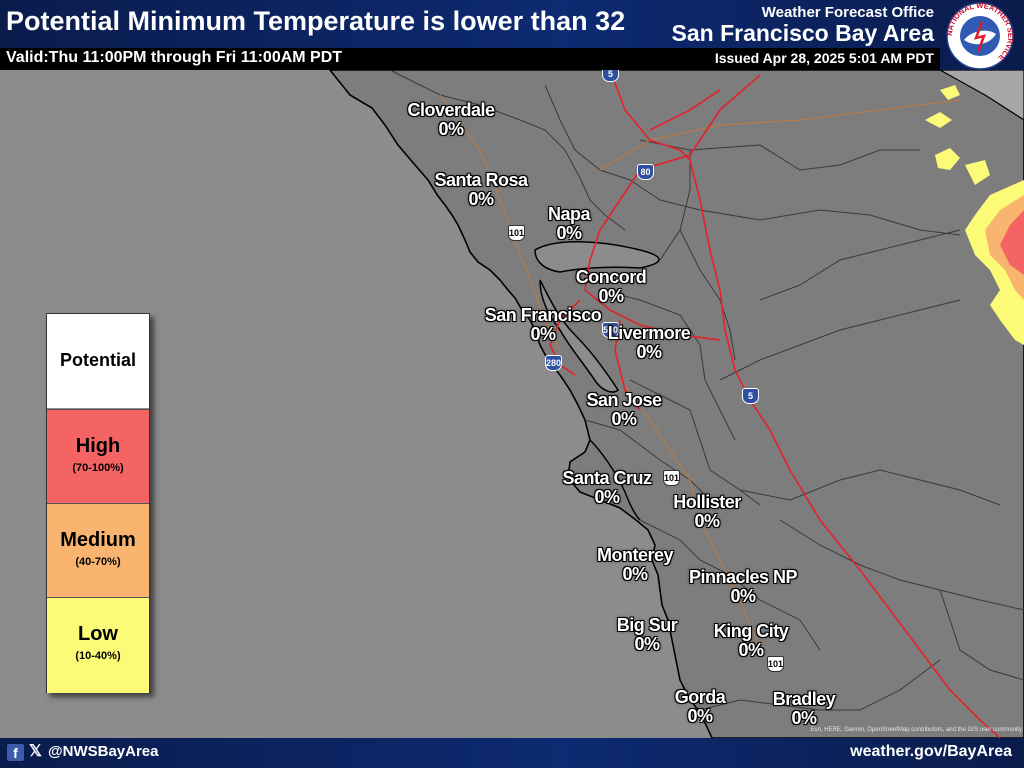  What do you see at coordinates (569, 223) in the screenshot?
I see `city-label-napa: Napa 0%` at bounding box center [569, 223].